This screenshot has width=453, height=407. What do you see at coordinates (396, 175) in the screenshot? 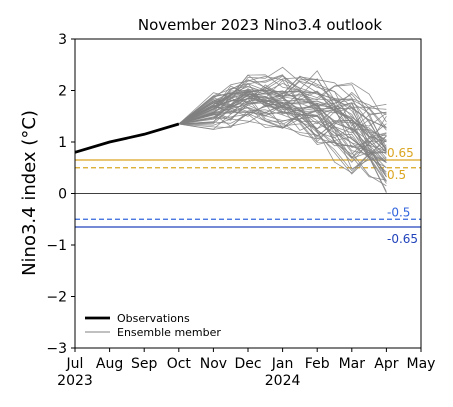
I see `reference-line-label: 0.5` at bounding box center [396, 175].